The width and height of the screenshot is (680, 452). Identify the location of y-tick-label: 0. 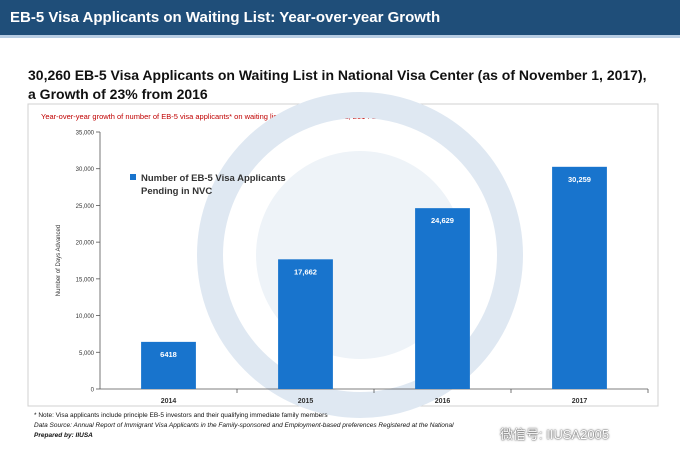
(93, 391).